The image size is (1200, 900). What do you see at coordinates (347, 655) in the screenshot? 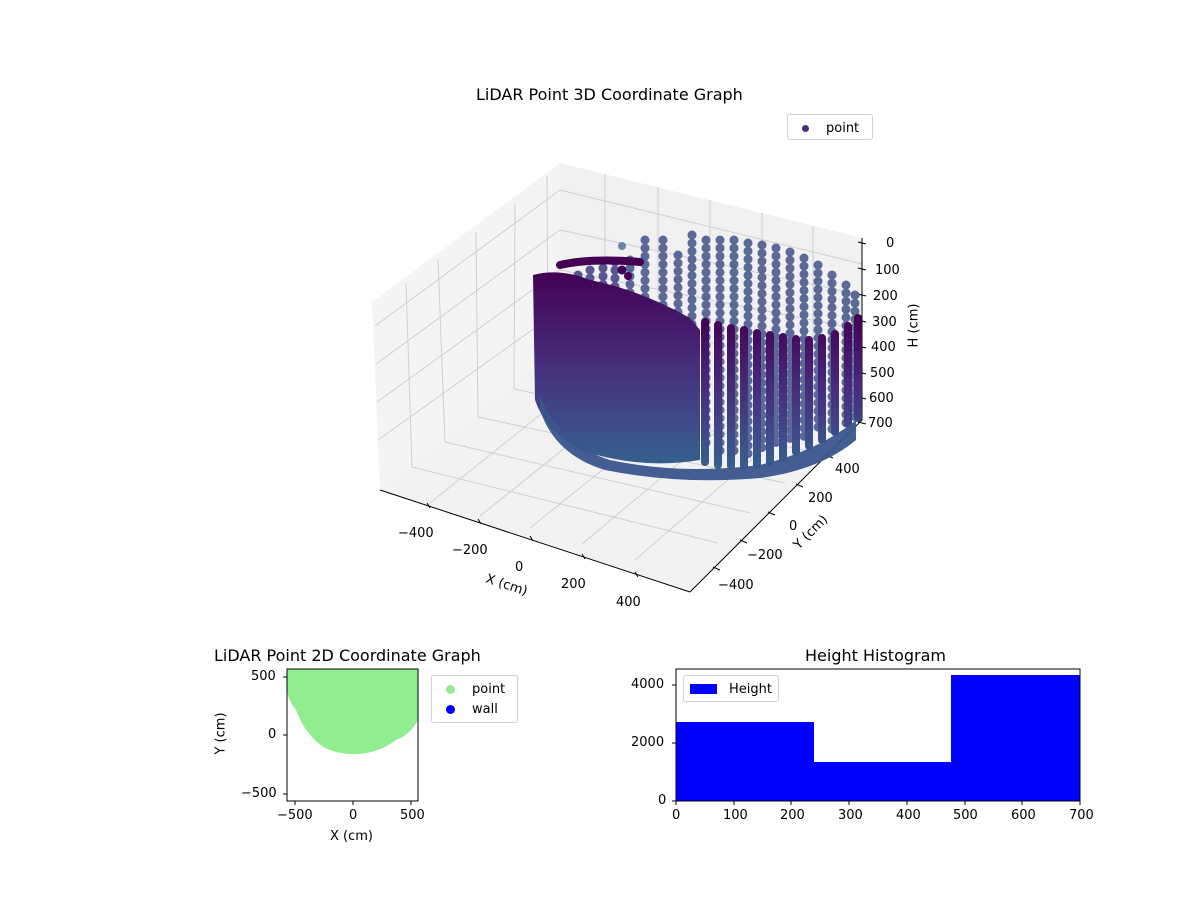
I see `chart-2d-title: LiDAR Point 2D Coordinate Graph` at bounding box center [347, 655].